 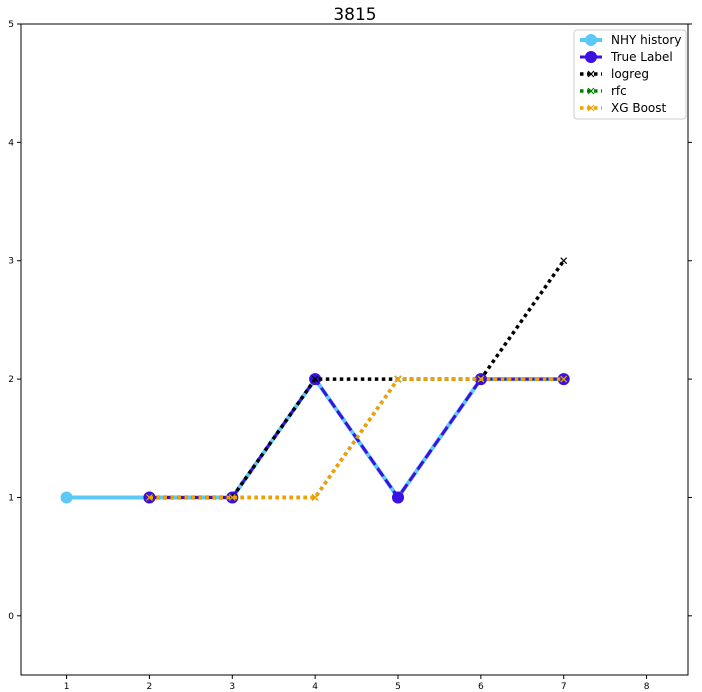 What do you see at coordinates (11, 498) in the screenshot?
I see `y-tick-label: 1` at bounding box center [11, 498].